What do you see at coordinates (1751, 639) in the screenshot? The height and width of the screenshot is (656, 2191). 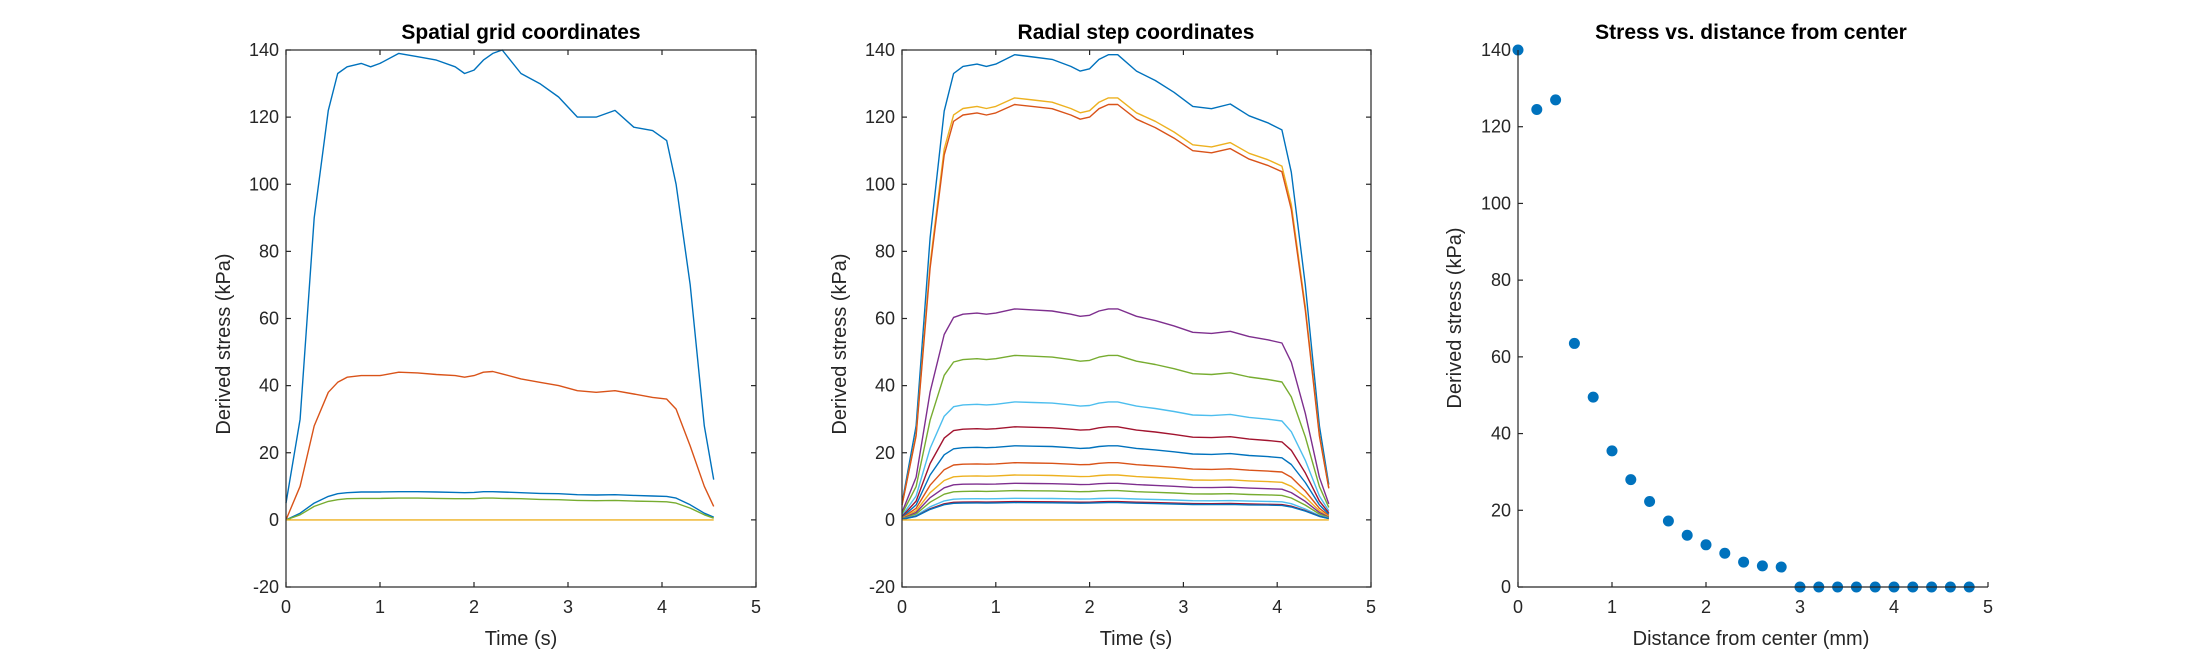 I see `x-axis-label: Distance from center (mm)` at bounding box center [1751, 639].